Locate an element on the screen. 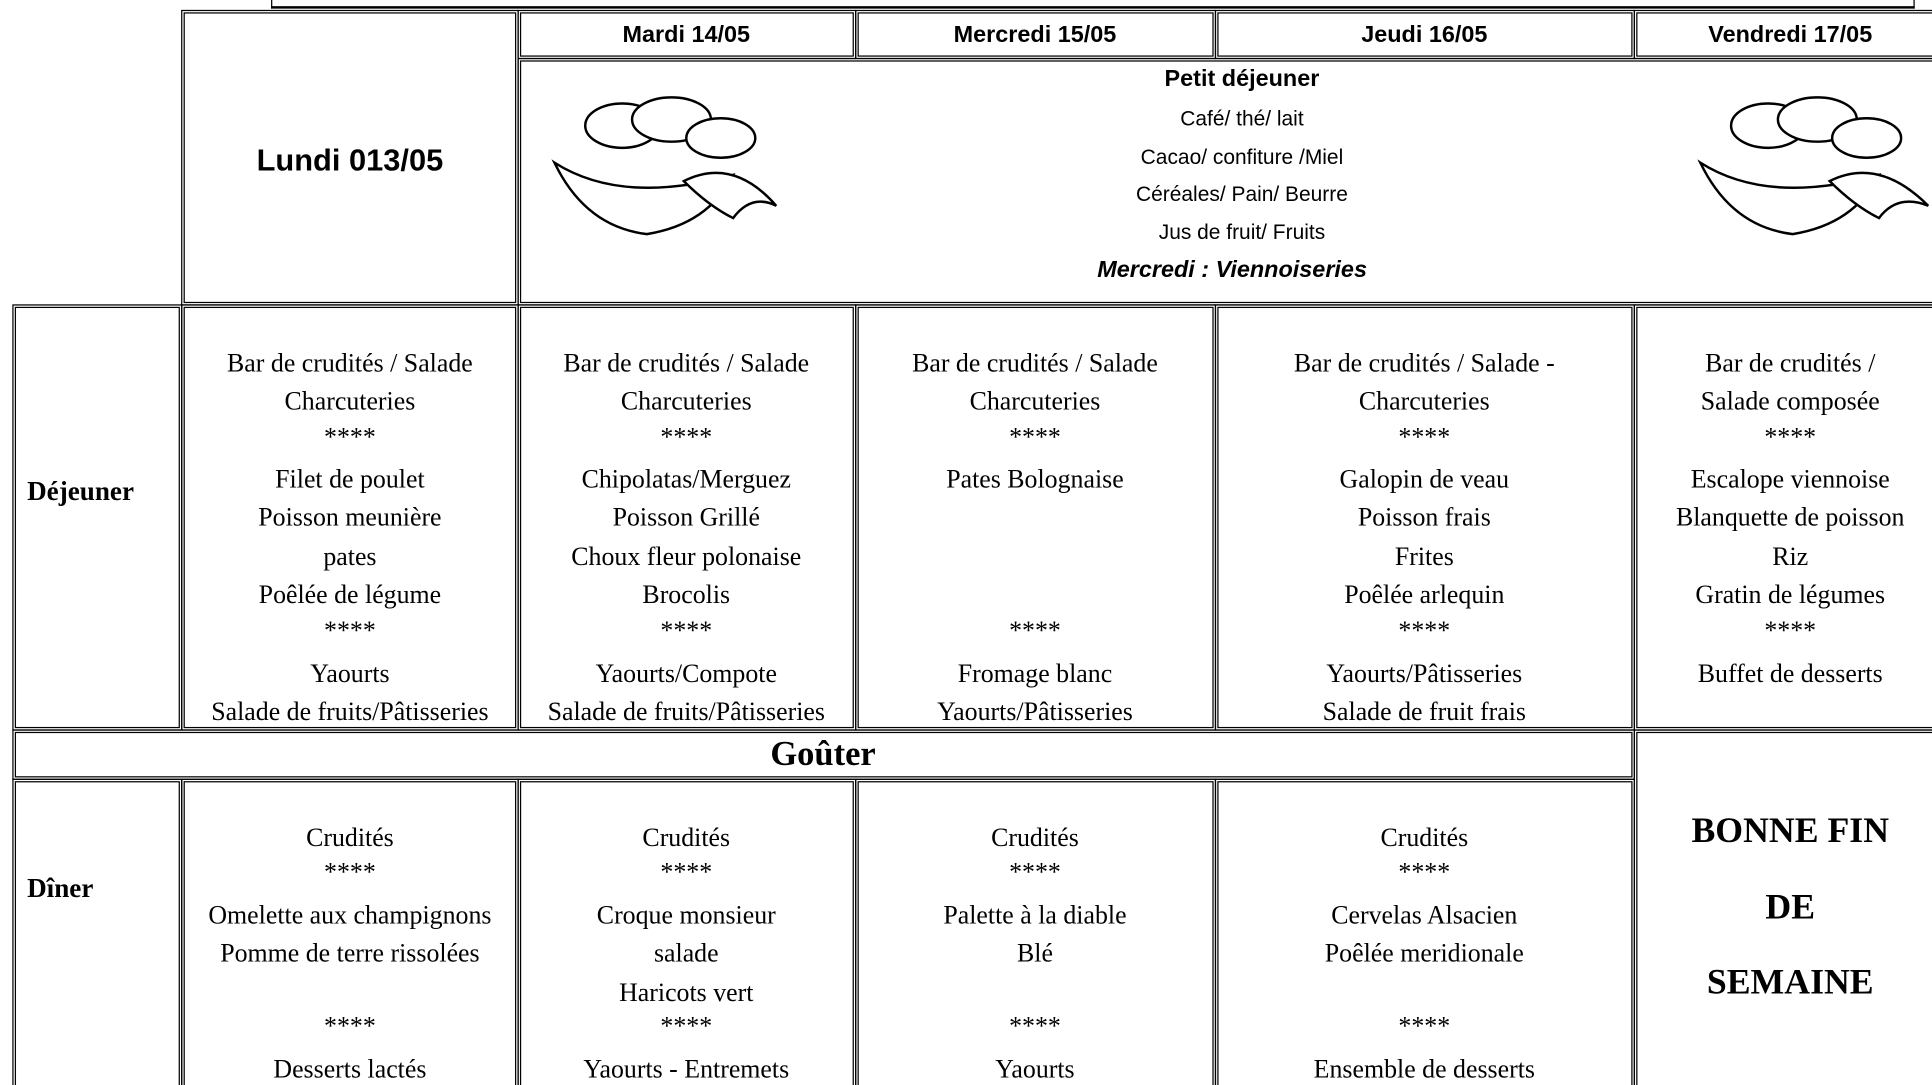 This screenshot has height=1085, width=1932. weekend-message: DE is located at coordinates (1790, 907).